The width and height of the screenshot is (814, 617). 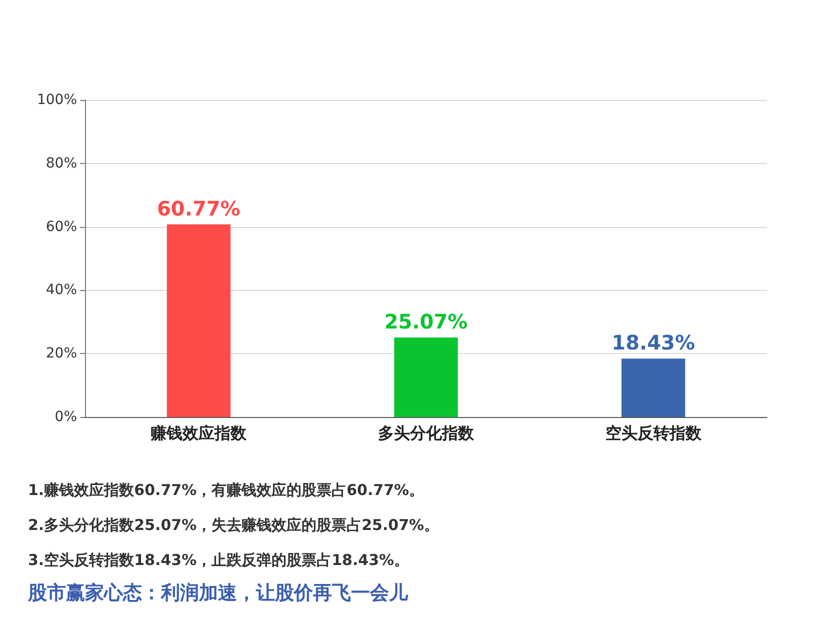 What do you see at coordinates (426, 322) in the screenshot?
I see `data-label: 25.07%` at bounding box center [426, 322].